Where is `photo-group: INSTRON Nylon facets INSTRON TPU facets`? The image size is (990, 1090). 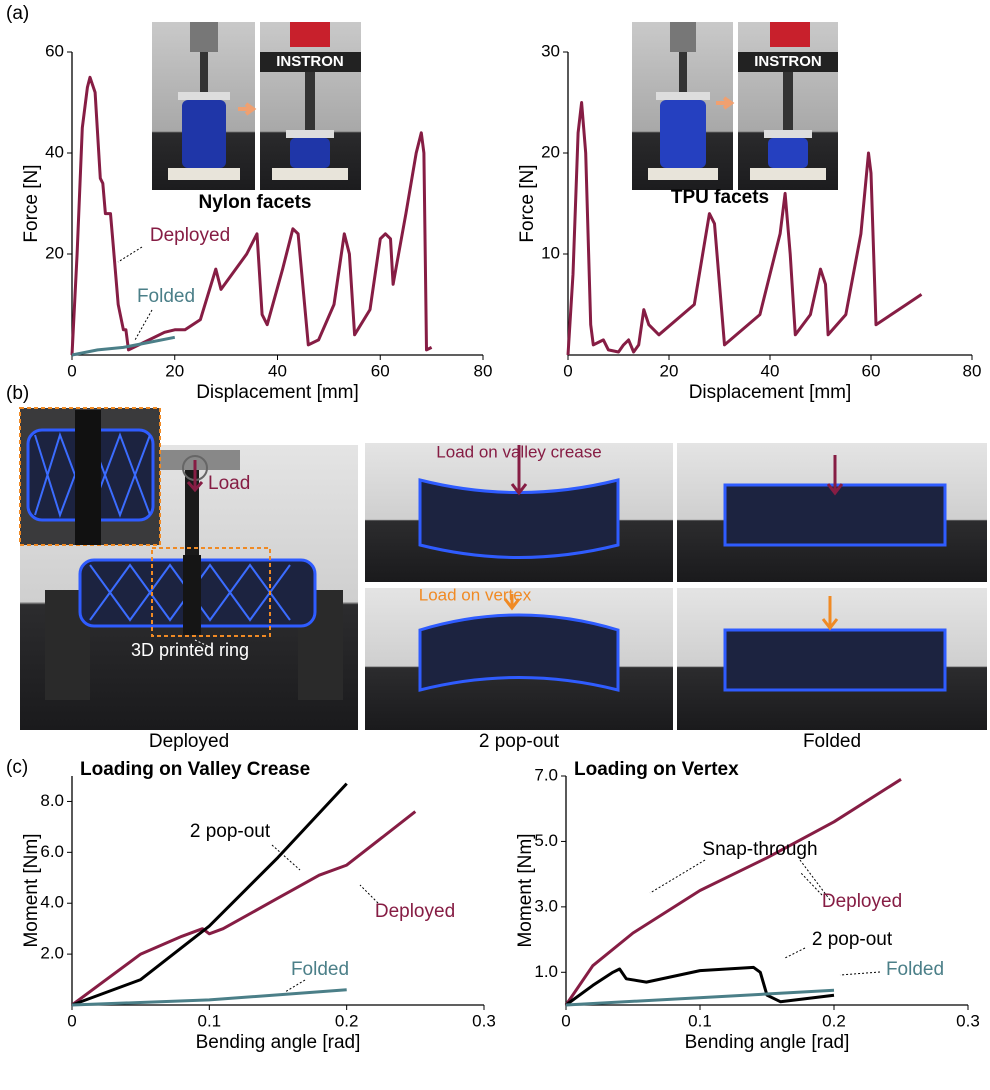 photo-group: INSTRON Nylon facets INSTRON TPU facets is located at coordinates (495, 117).